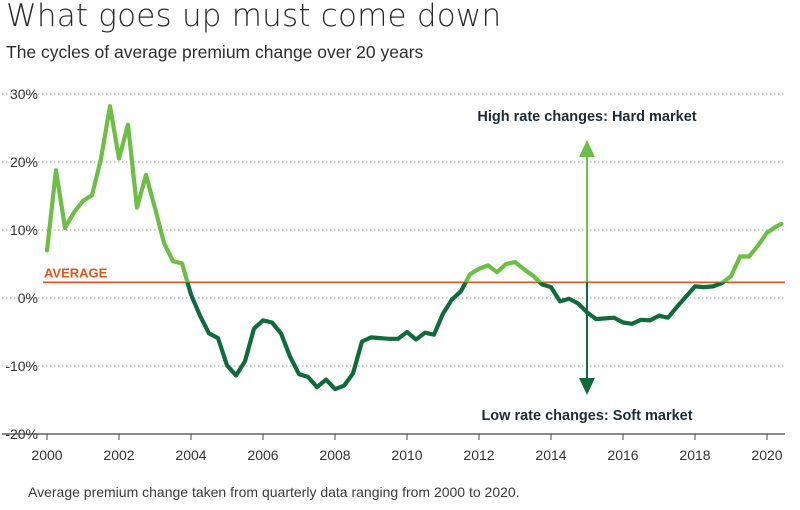 Image resolution: width=800 pixels, height=510 pixels. What do you see at coordinates (76, 272) in the screenshot?
I see `average-label: AVERAGE` at bounding box center [76, 272].